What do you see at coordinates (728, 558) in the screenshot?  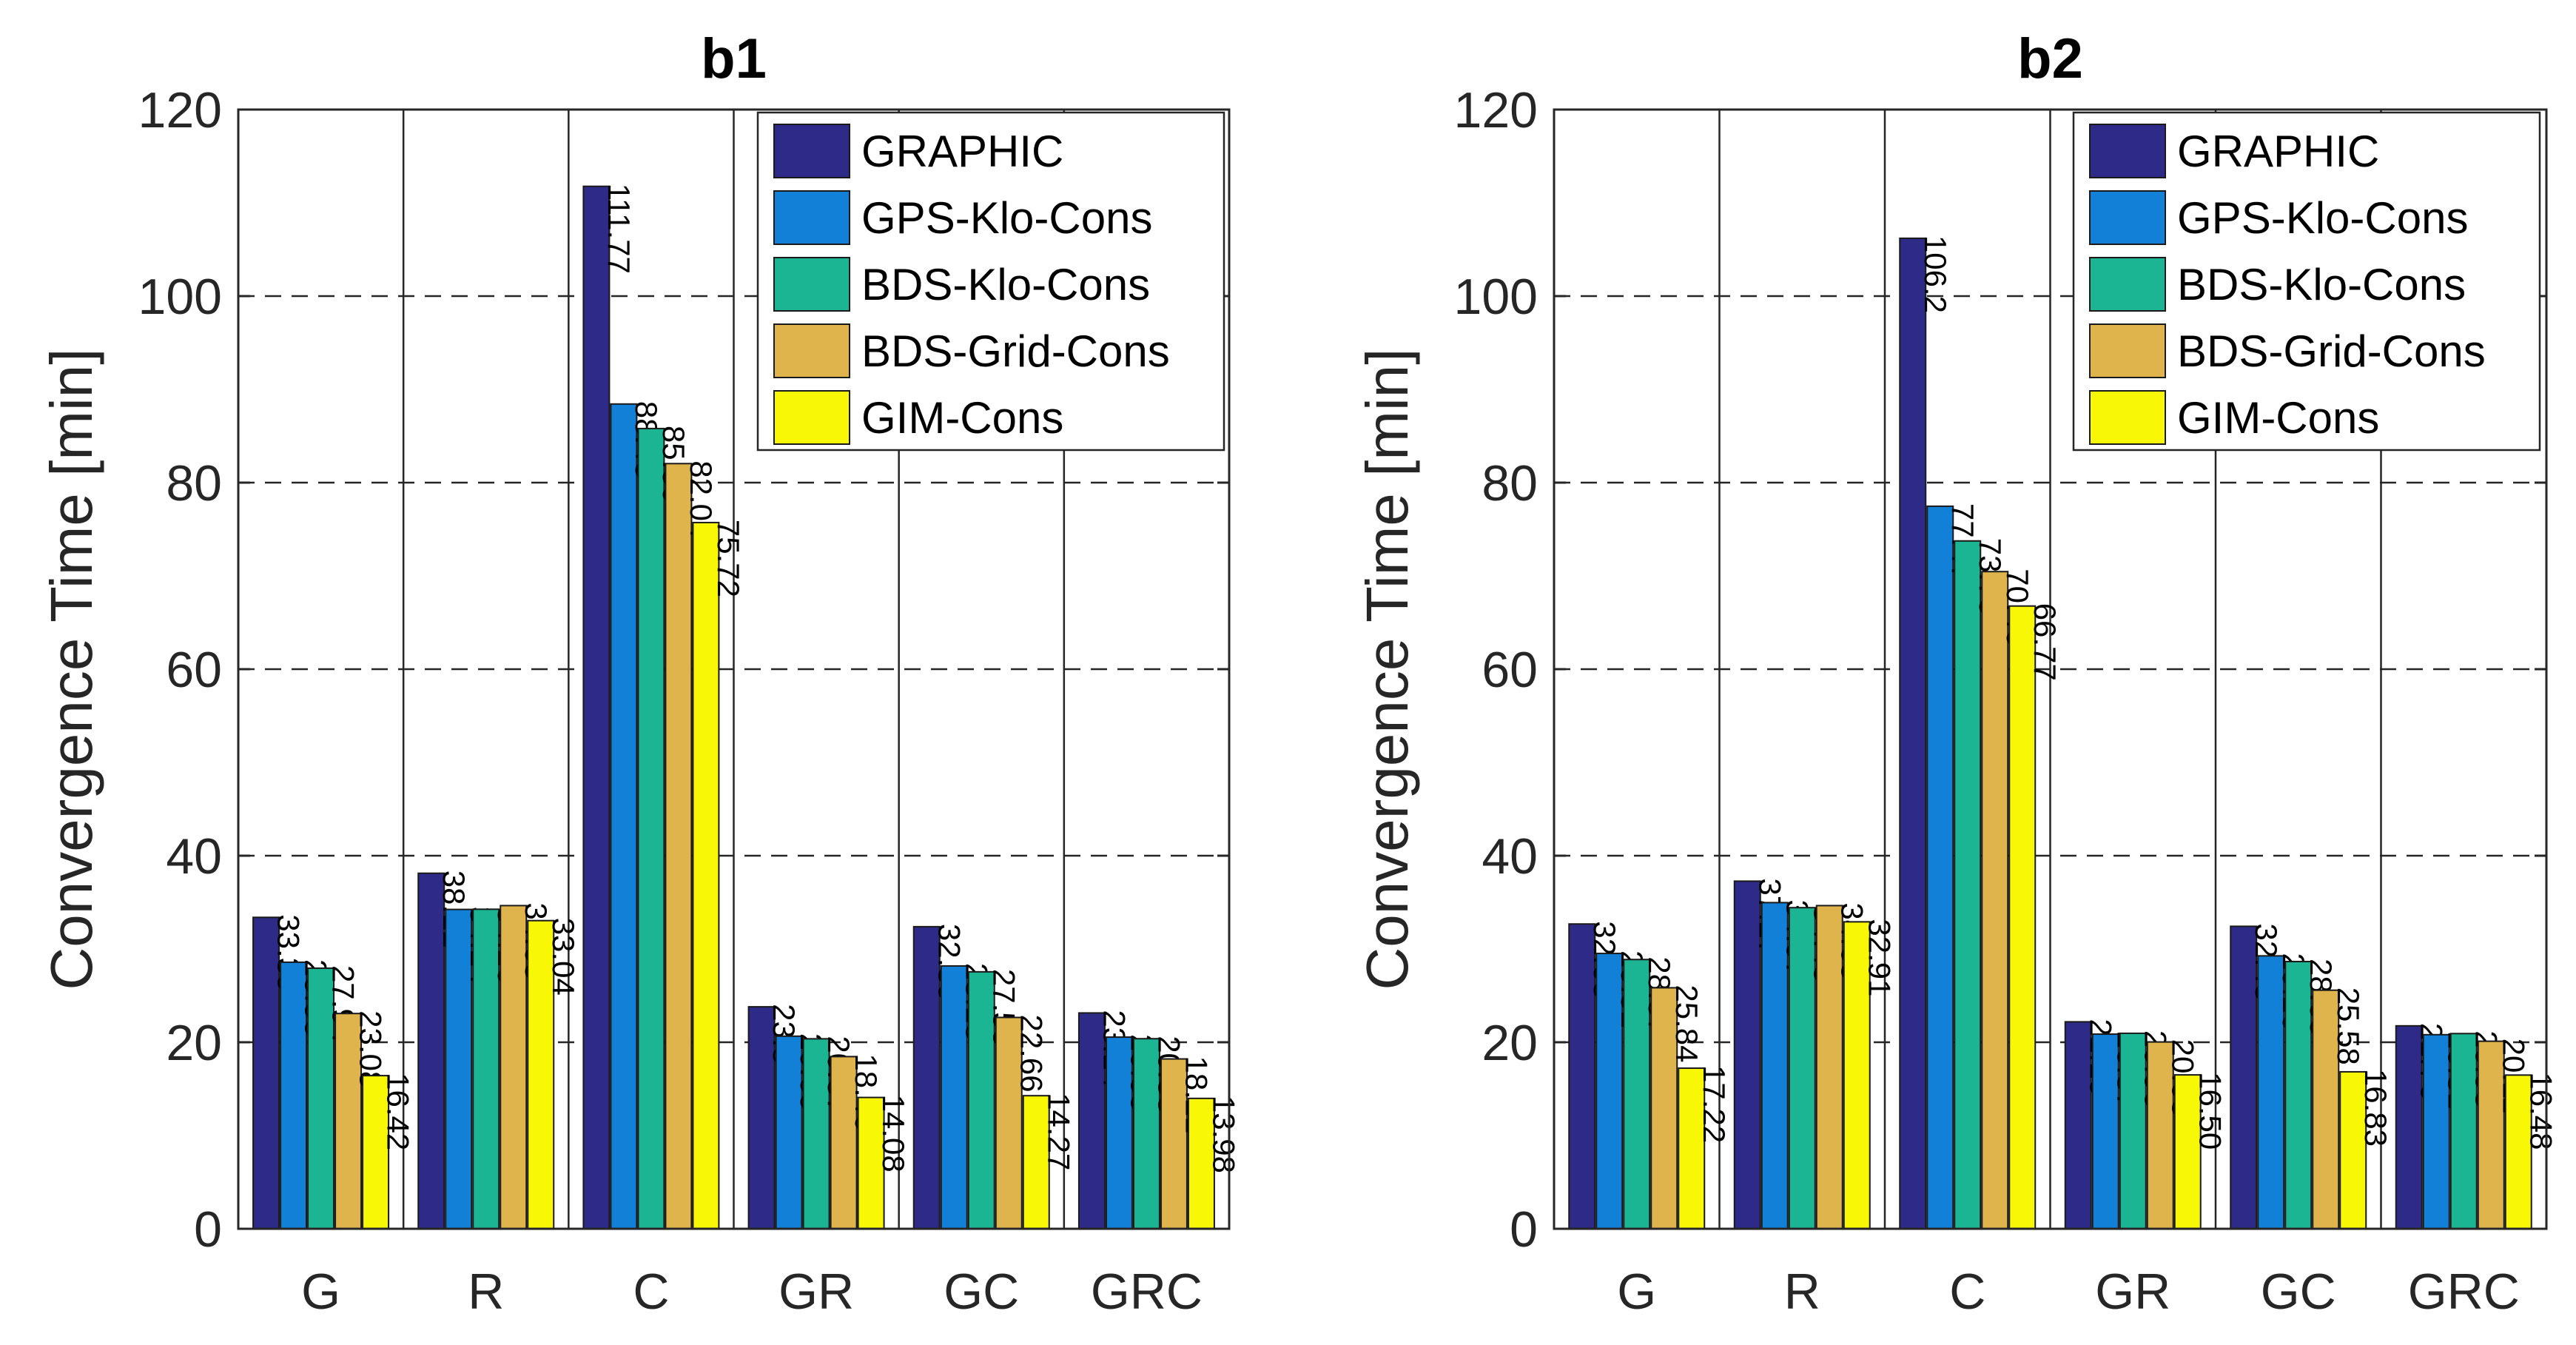 I see `data-label: 75.72` at bounding box center [728, 558].